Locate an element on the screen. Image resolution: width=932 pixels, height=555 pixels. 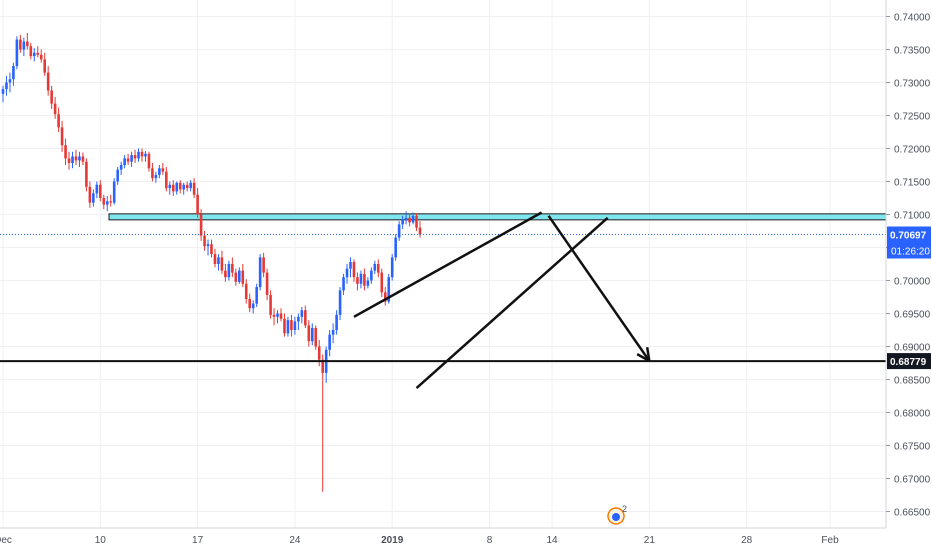
price-tick-label: 0.74000 is located at coordinates (912, 18).